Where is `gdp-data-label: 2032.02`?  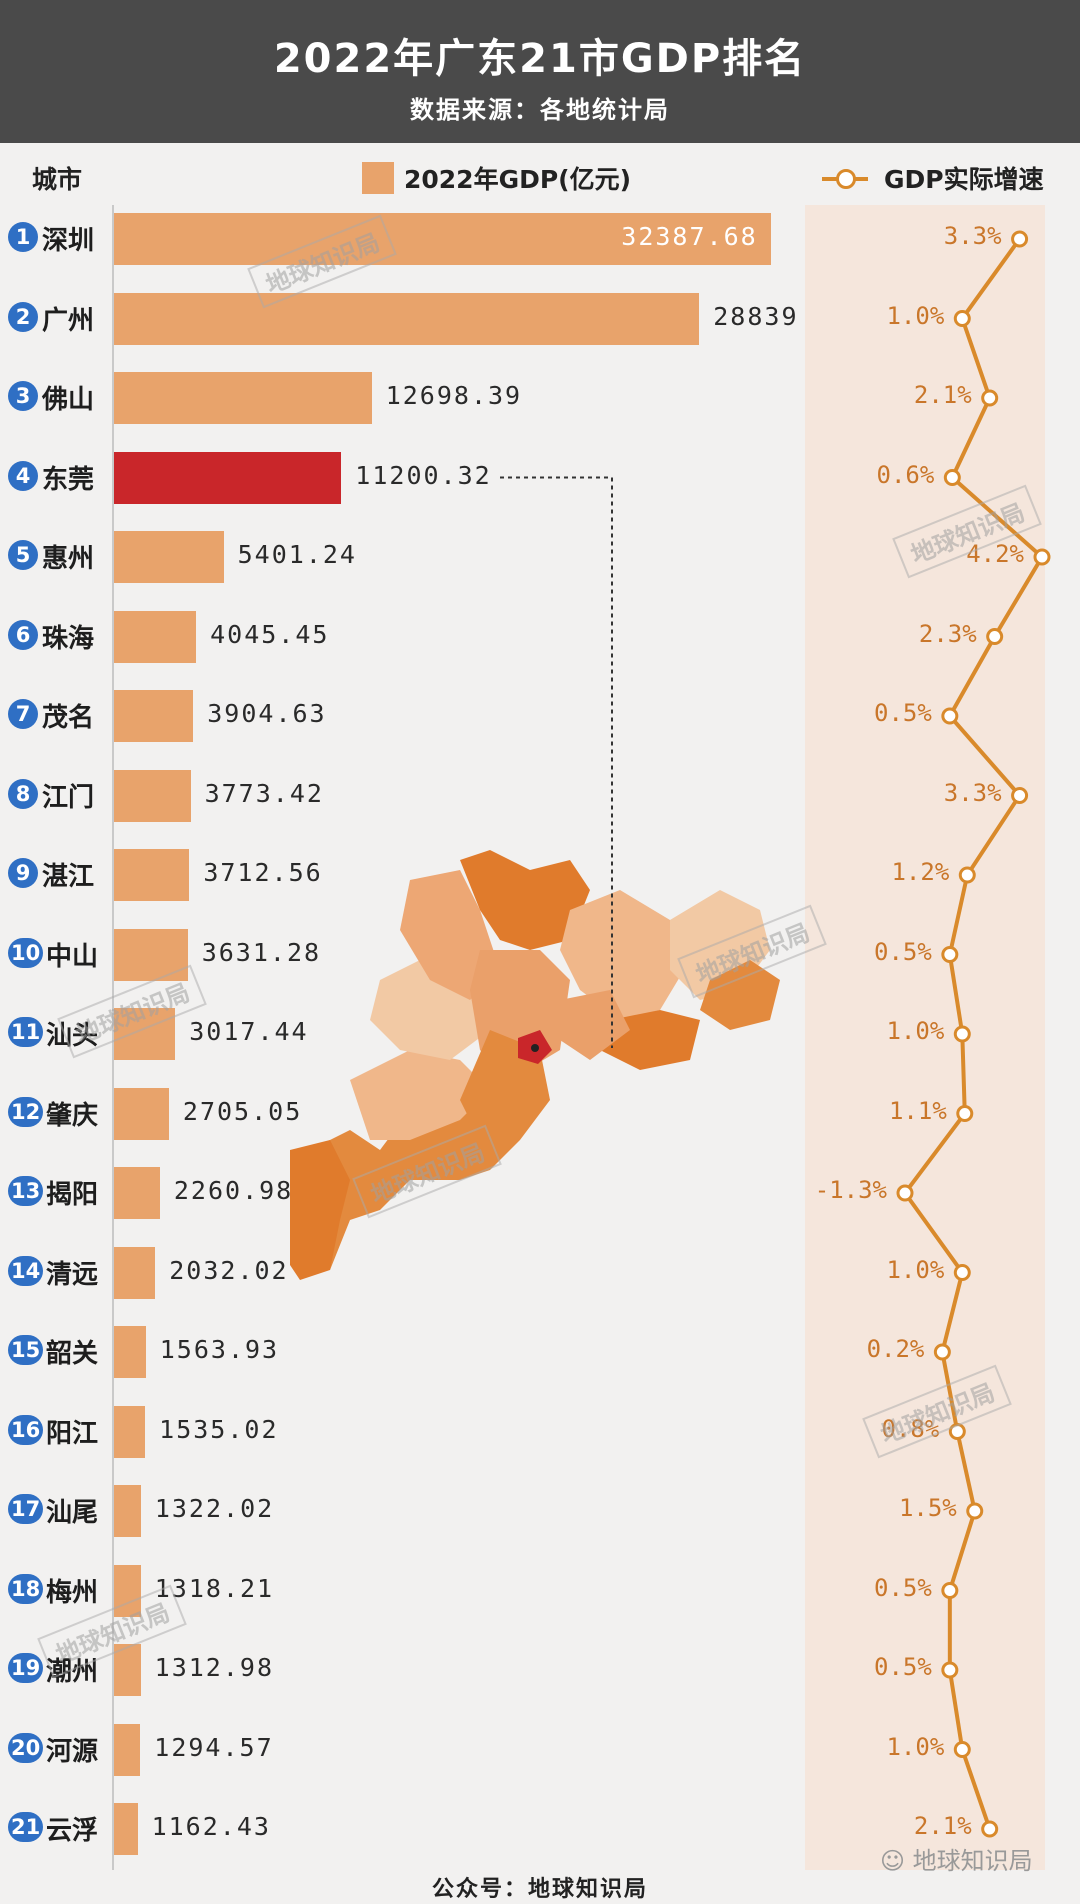
gdp-data-label: 2032.02 is located at coordinates (229, 1270).